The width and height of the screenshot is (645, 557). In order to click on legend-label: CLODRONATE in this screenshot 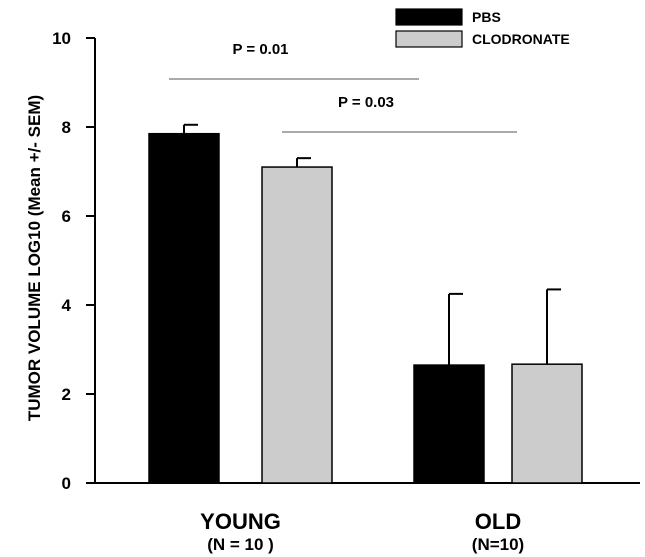, I will do `click(521, 39)`.